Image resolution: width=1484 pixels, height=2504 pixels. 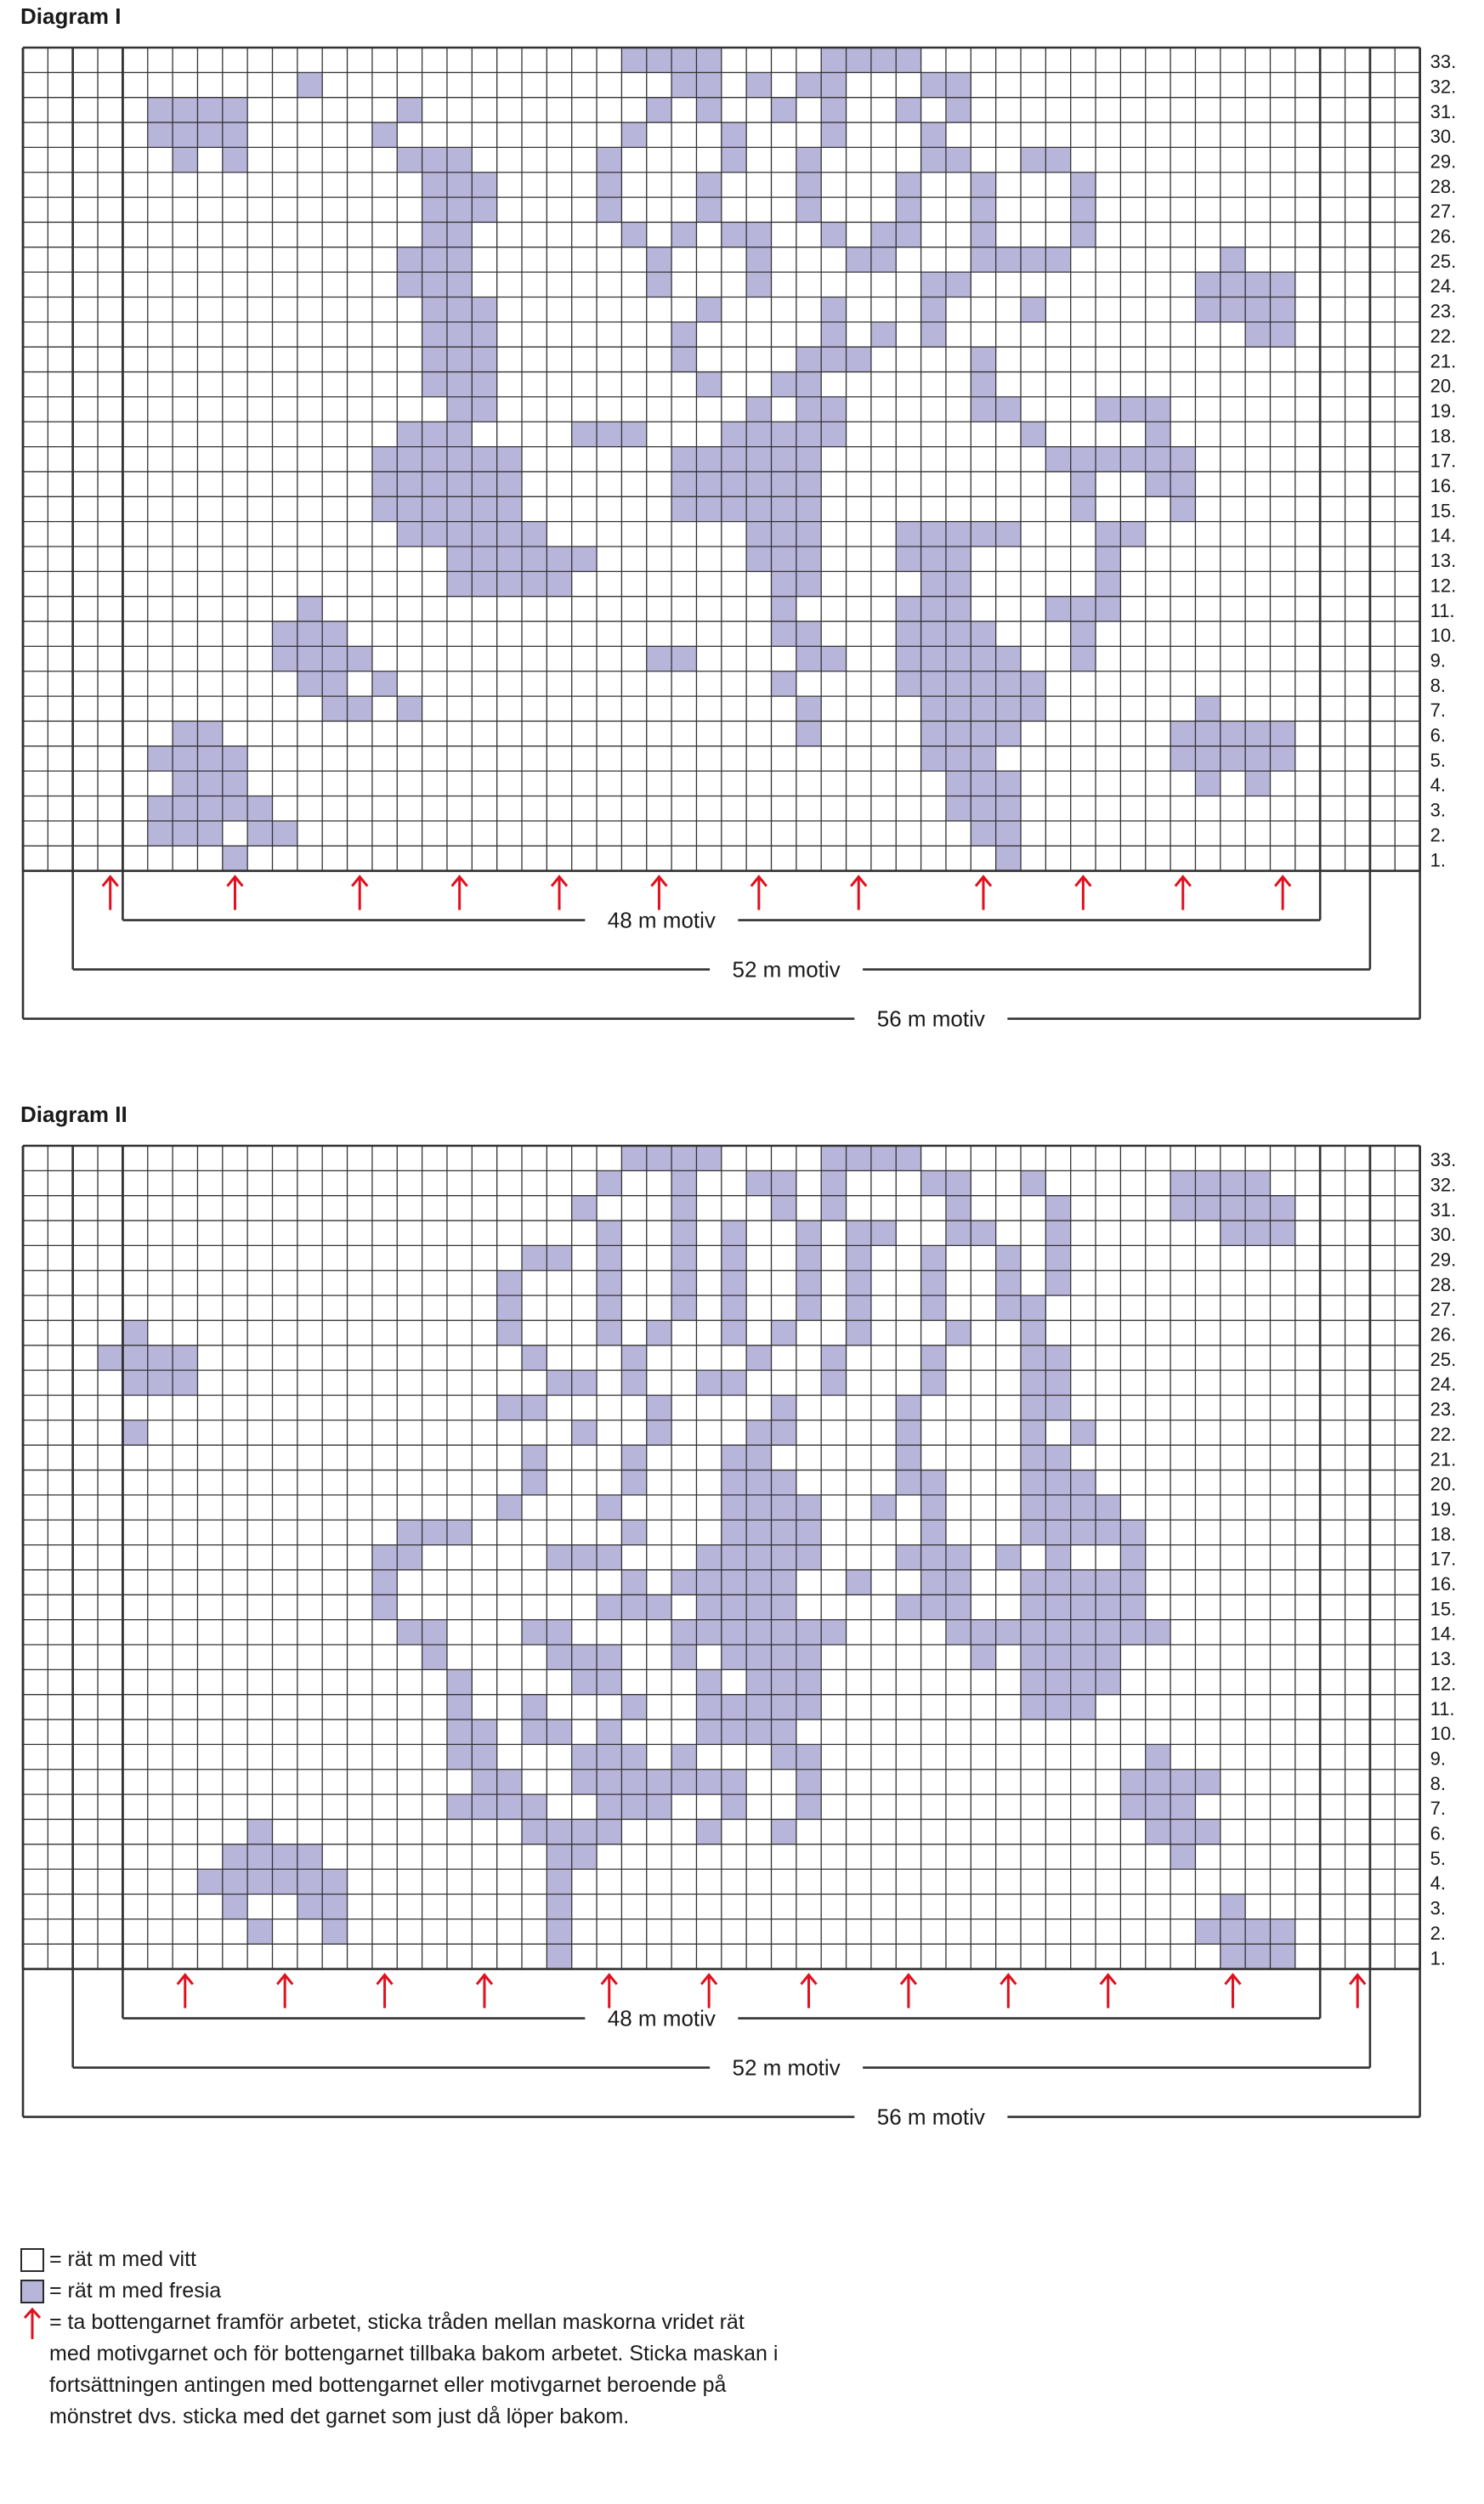 What do you see at coordinates (1443, 536) in the screenshot?
I see `diagram-1-row-number: 14.` at bounding box center [1443, 536].